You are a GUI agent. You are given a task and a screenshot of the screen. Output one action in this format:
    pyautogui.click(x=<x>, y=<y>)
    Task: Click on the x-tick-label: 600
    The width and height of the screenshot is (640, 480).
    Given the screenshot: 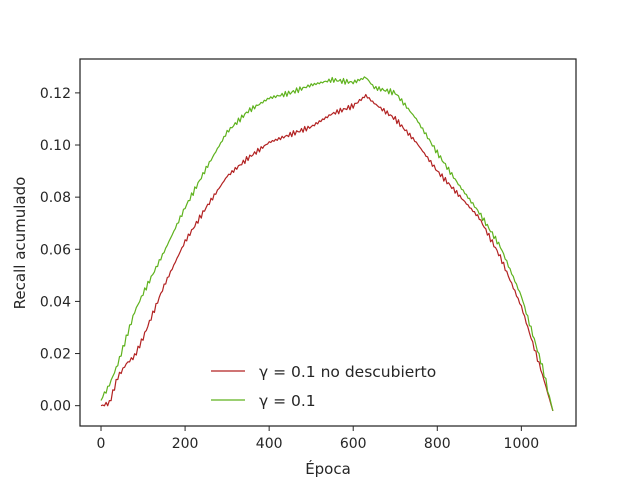 What is the action you would take?
    pyautogui.click(x=353, y=444)
    